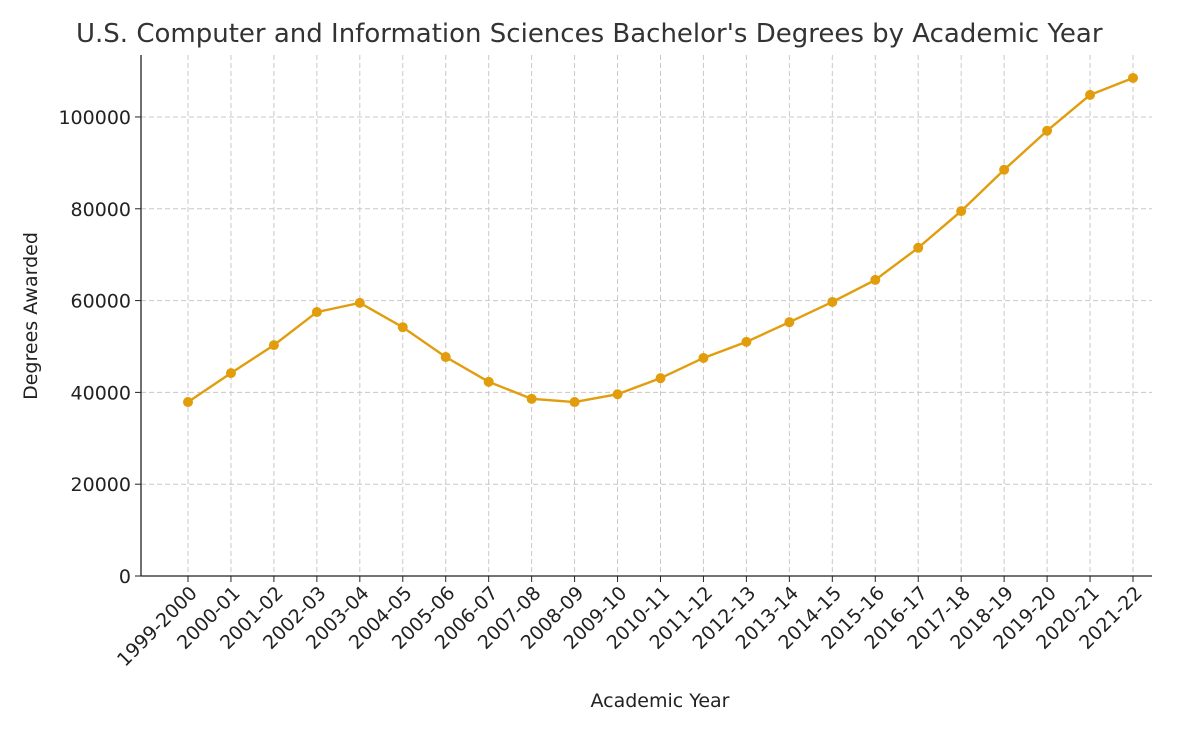 Image resolution: width=1200 pixels, height=733 pixels. Describe the element at coordinates (101, 485) in the screenshot. I see `y-tick-label: 20000` at that location.